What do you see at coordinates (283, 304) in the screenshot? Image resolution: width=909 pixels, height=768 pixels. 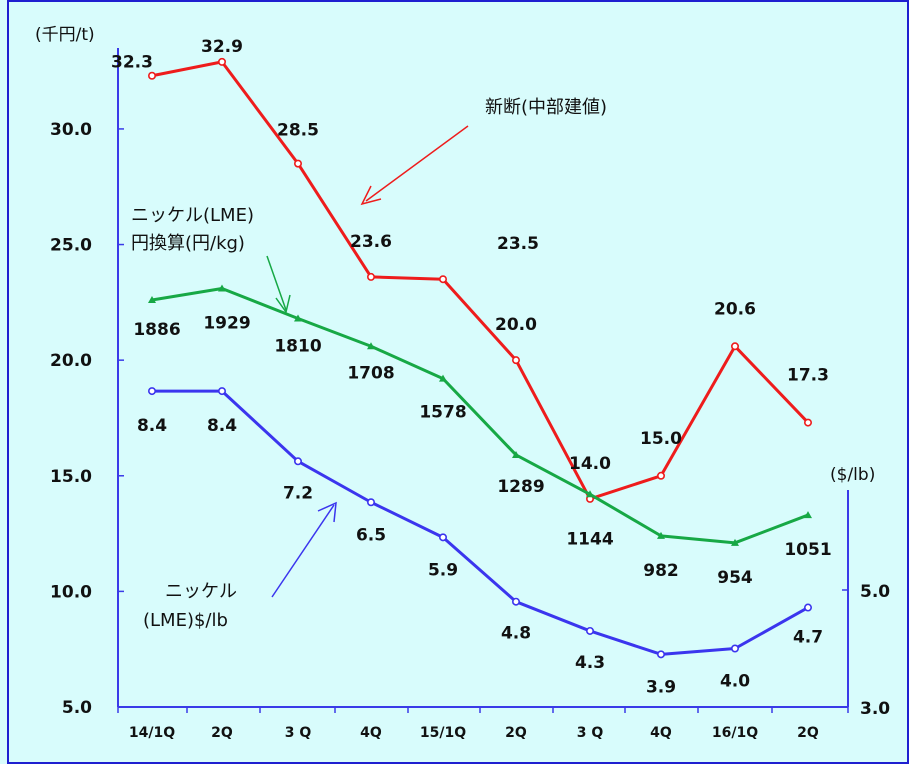 I see `nickel-yen-arrowhead` at bounding box center [283, 304].